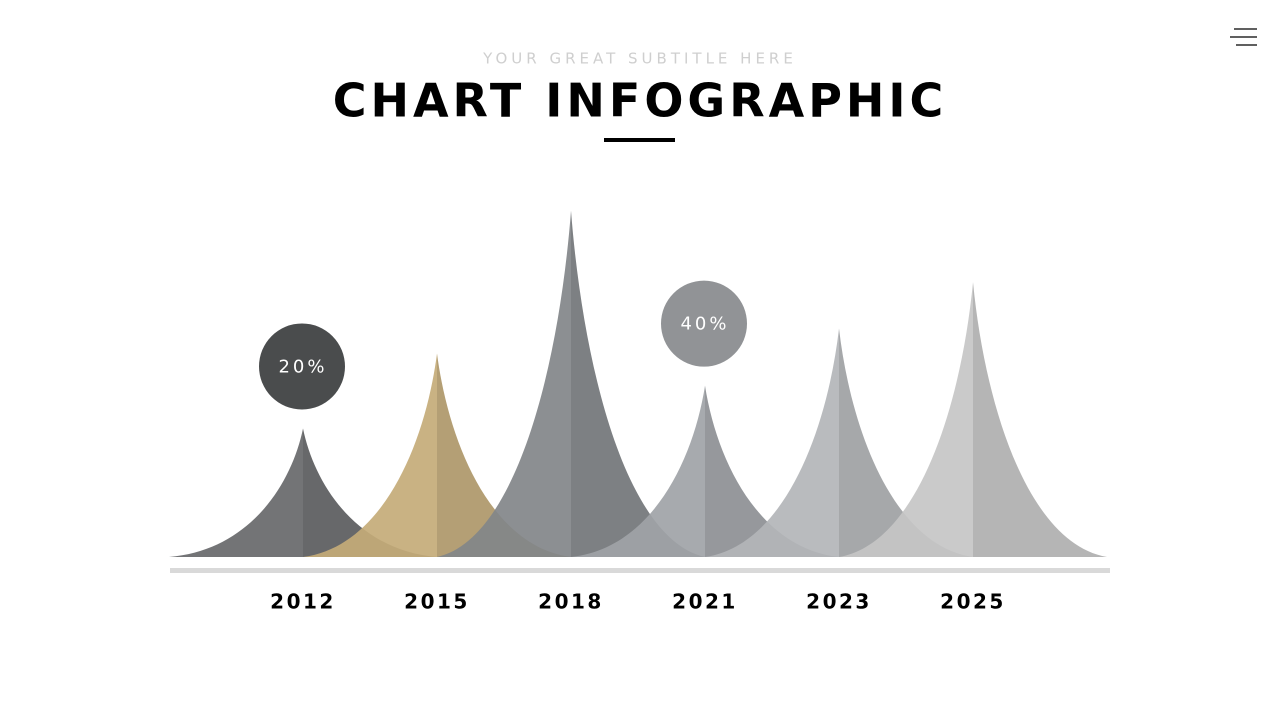  Describe the element at coordinates (839, 602) in the screenshot. I see `category-label: 2023` at that location.